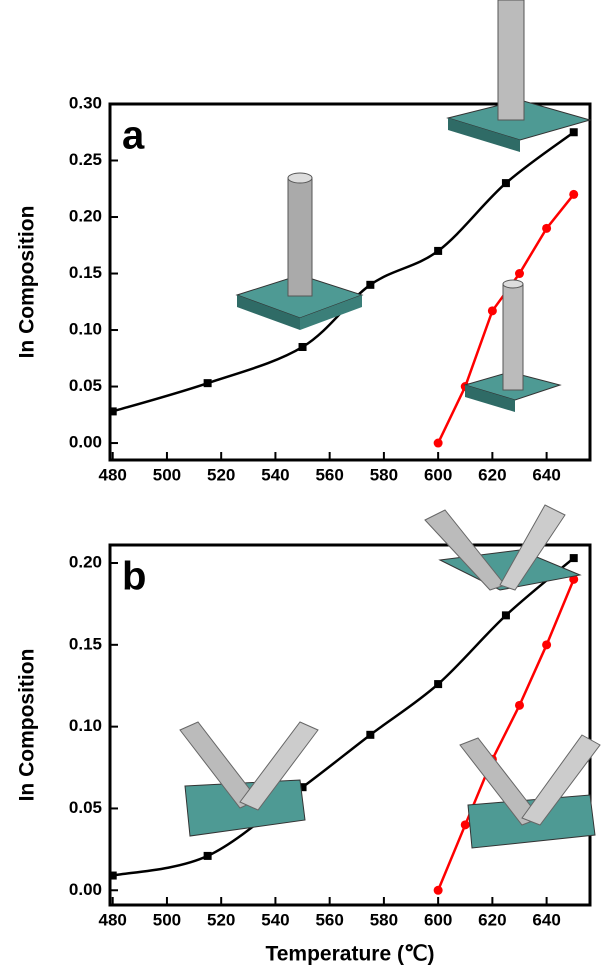 The height and width of the screenshot is (966, 602). I want to click on x-axis-label: Temperature (℃), so click(349, 954).